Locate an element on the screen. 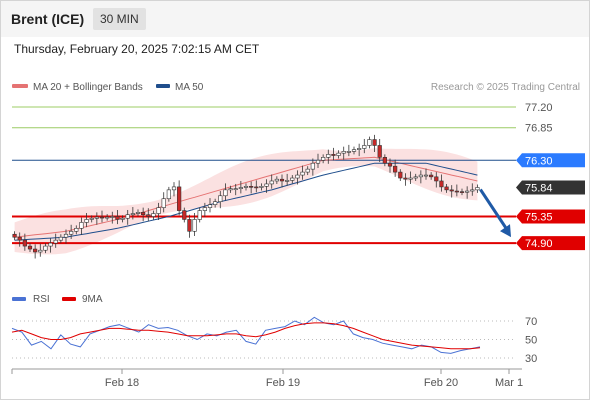 The height and width of the screenshot is (400, 590). ma20-legend-swatch is located at coordinates (20, 86).